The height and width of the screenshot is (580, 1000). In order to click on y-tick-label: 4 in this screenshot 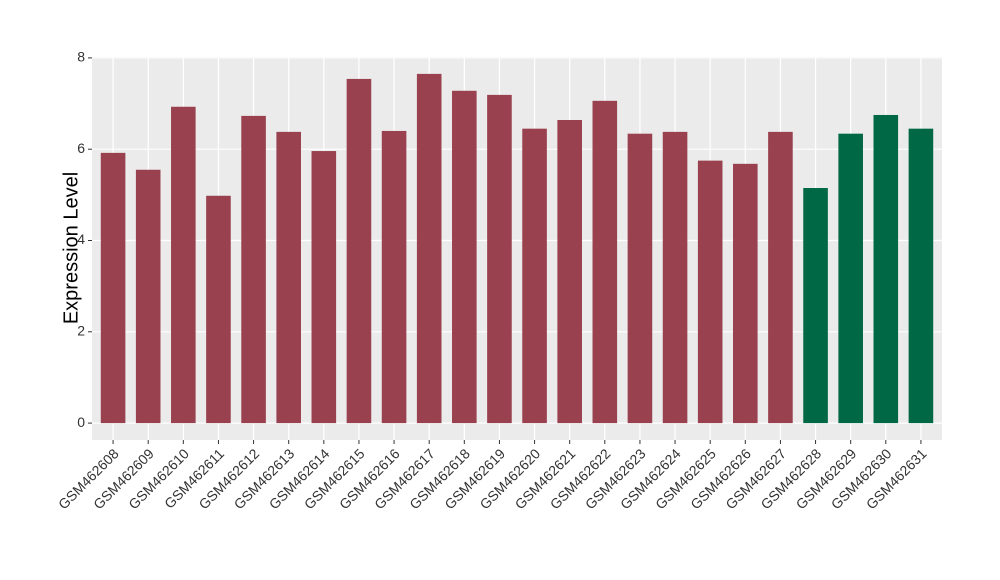, I will do `click(81, 239)`.